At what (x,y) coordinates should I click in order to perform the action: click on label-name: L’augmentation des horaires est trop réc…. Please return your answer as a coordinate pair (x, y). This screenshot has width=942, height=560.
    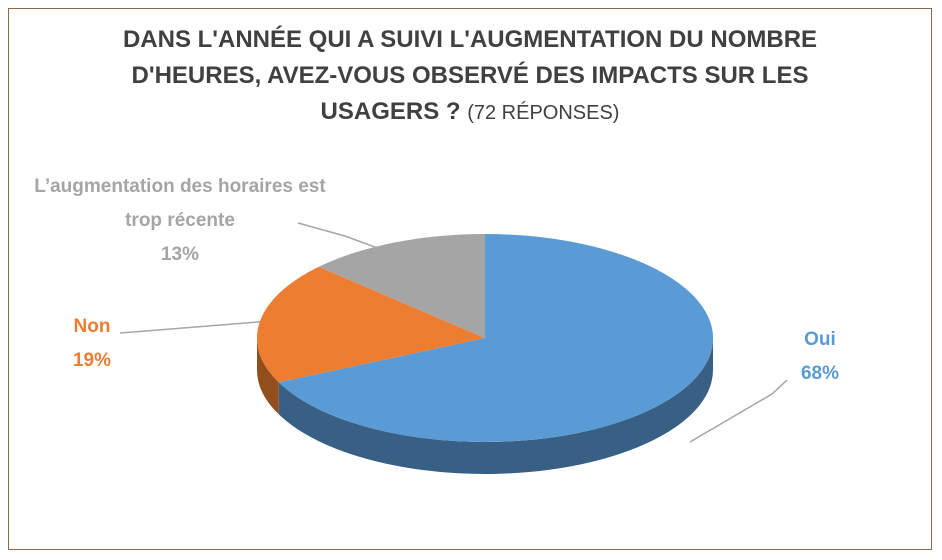
    Looking at the image, I should click on (180, 203).